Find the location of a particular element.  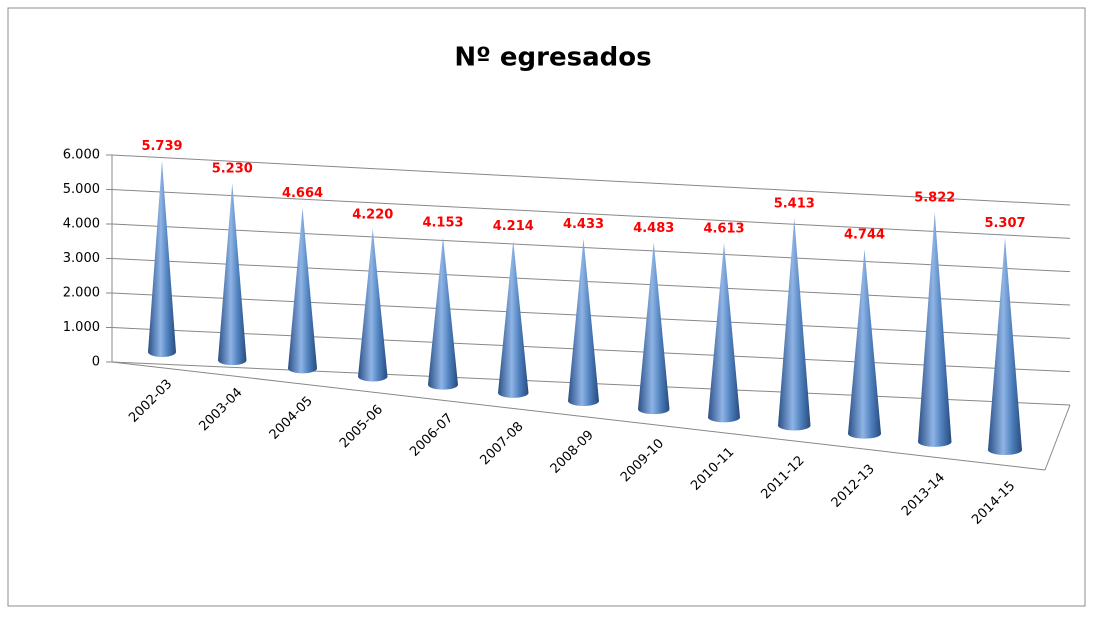

y-tick-label: 0 is located at coordinates (96, 362).